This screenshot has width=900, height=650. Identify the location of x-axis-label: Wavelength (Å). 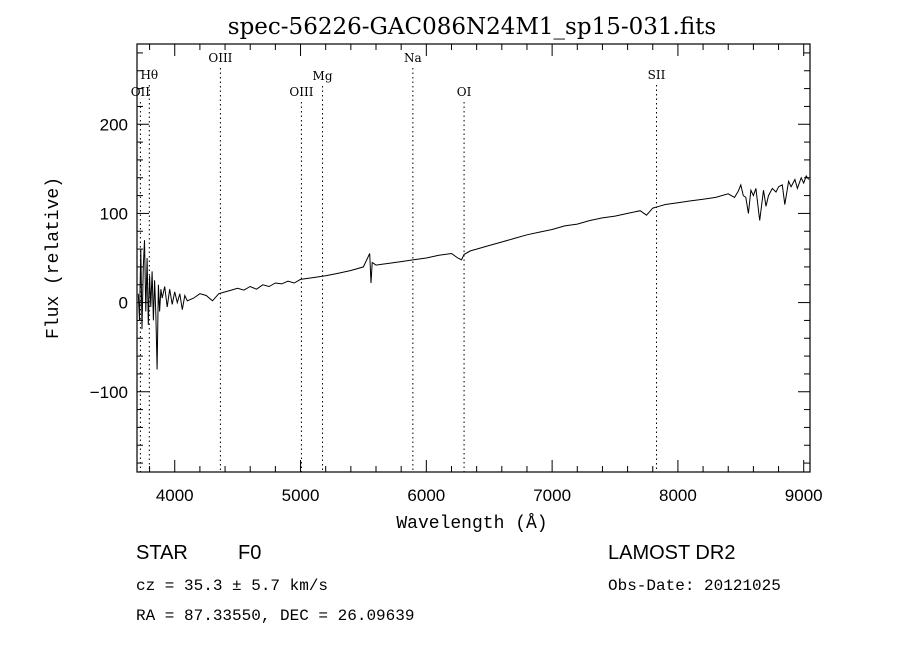
(471, 523).